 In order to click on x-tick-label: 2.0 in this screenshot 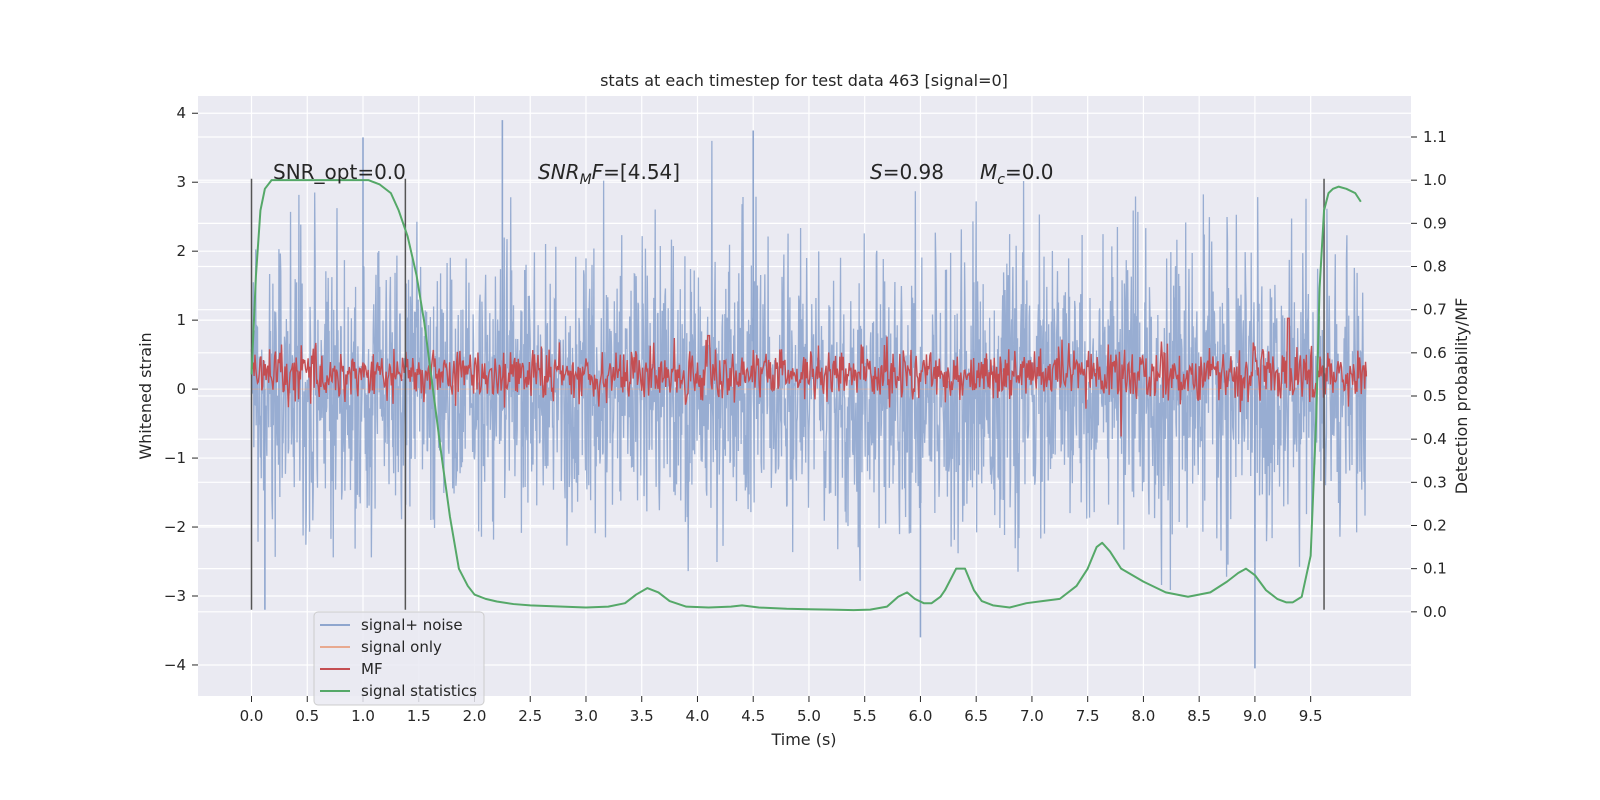, I will do `click(475, 716)`.